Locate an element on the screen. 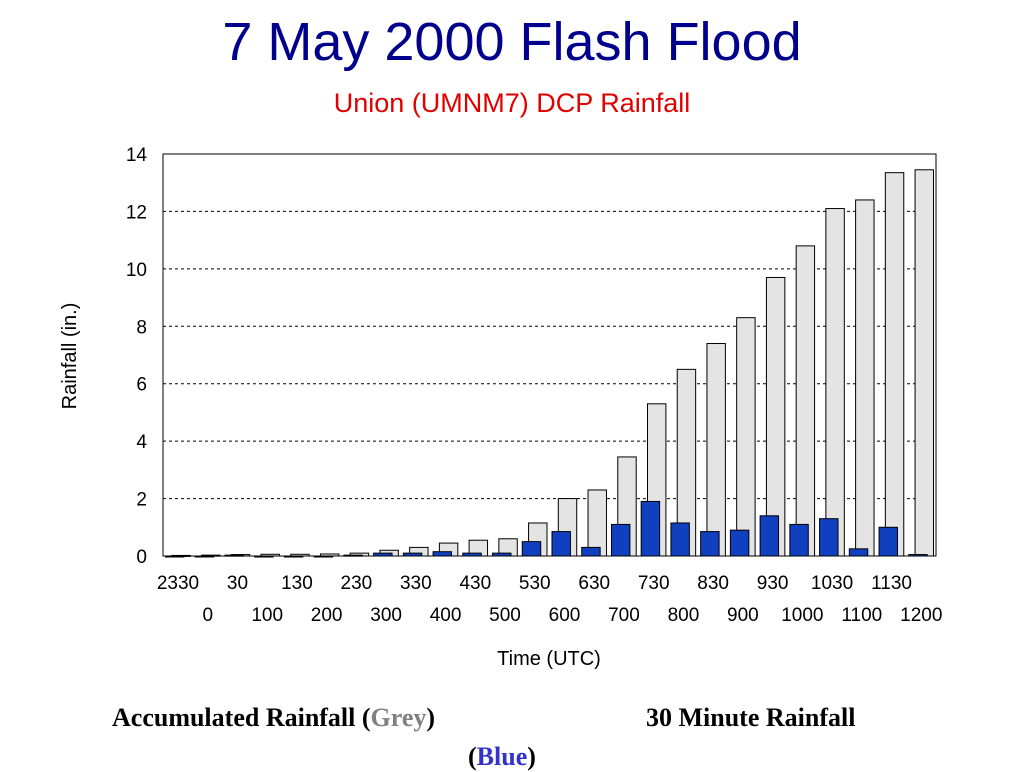 This screenshot has height=772, width=1024. x-tick-label: 30 is located at coordinates (237, 583).